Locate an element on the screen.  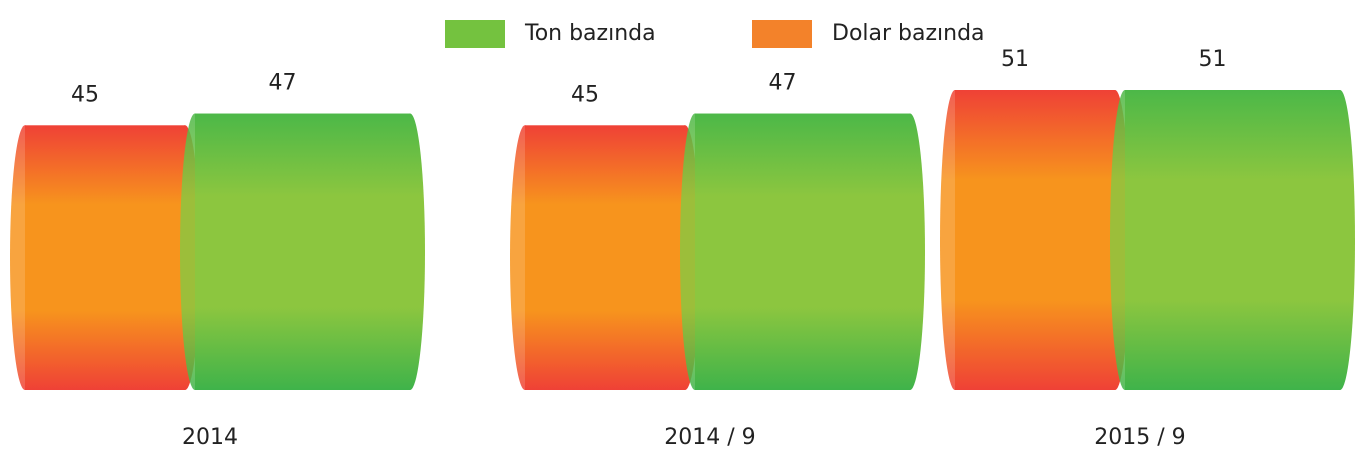
legend-label: Dolar bazında is located at coordinates (908, 33).